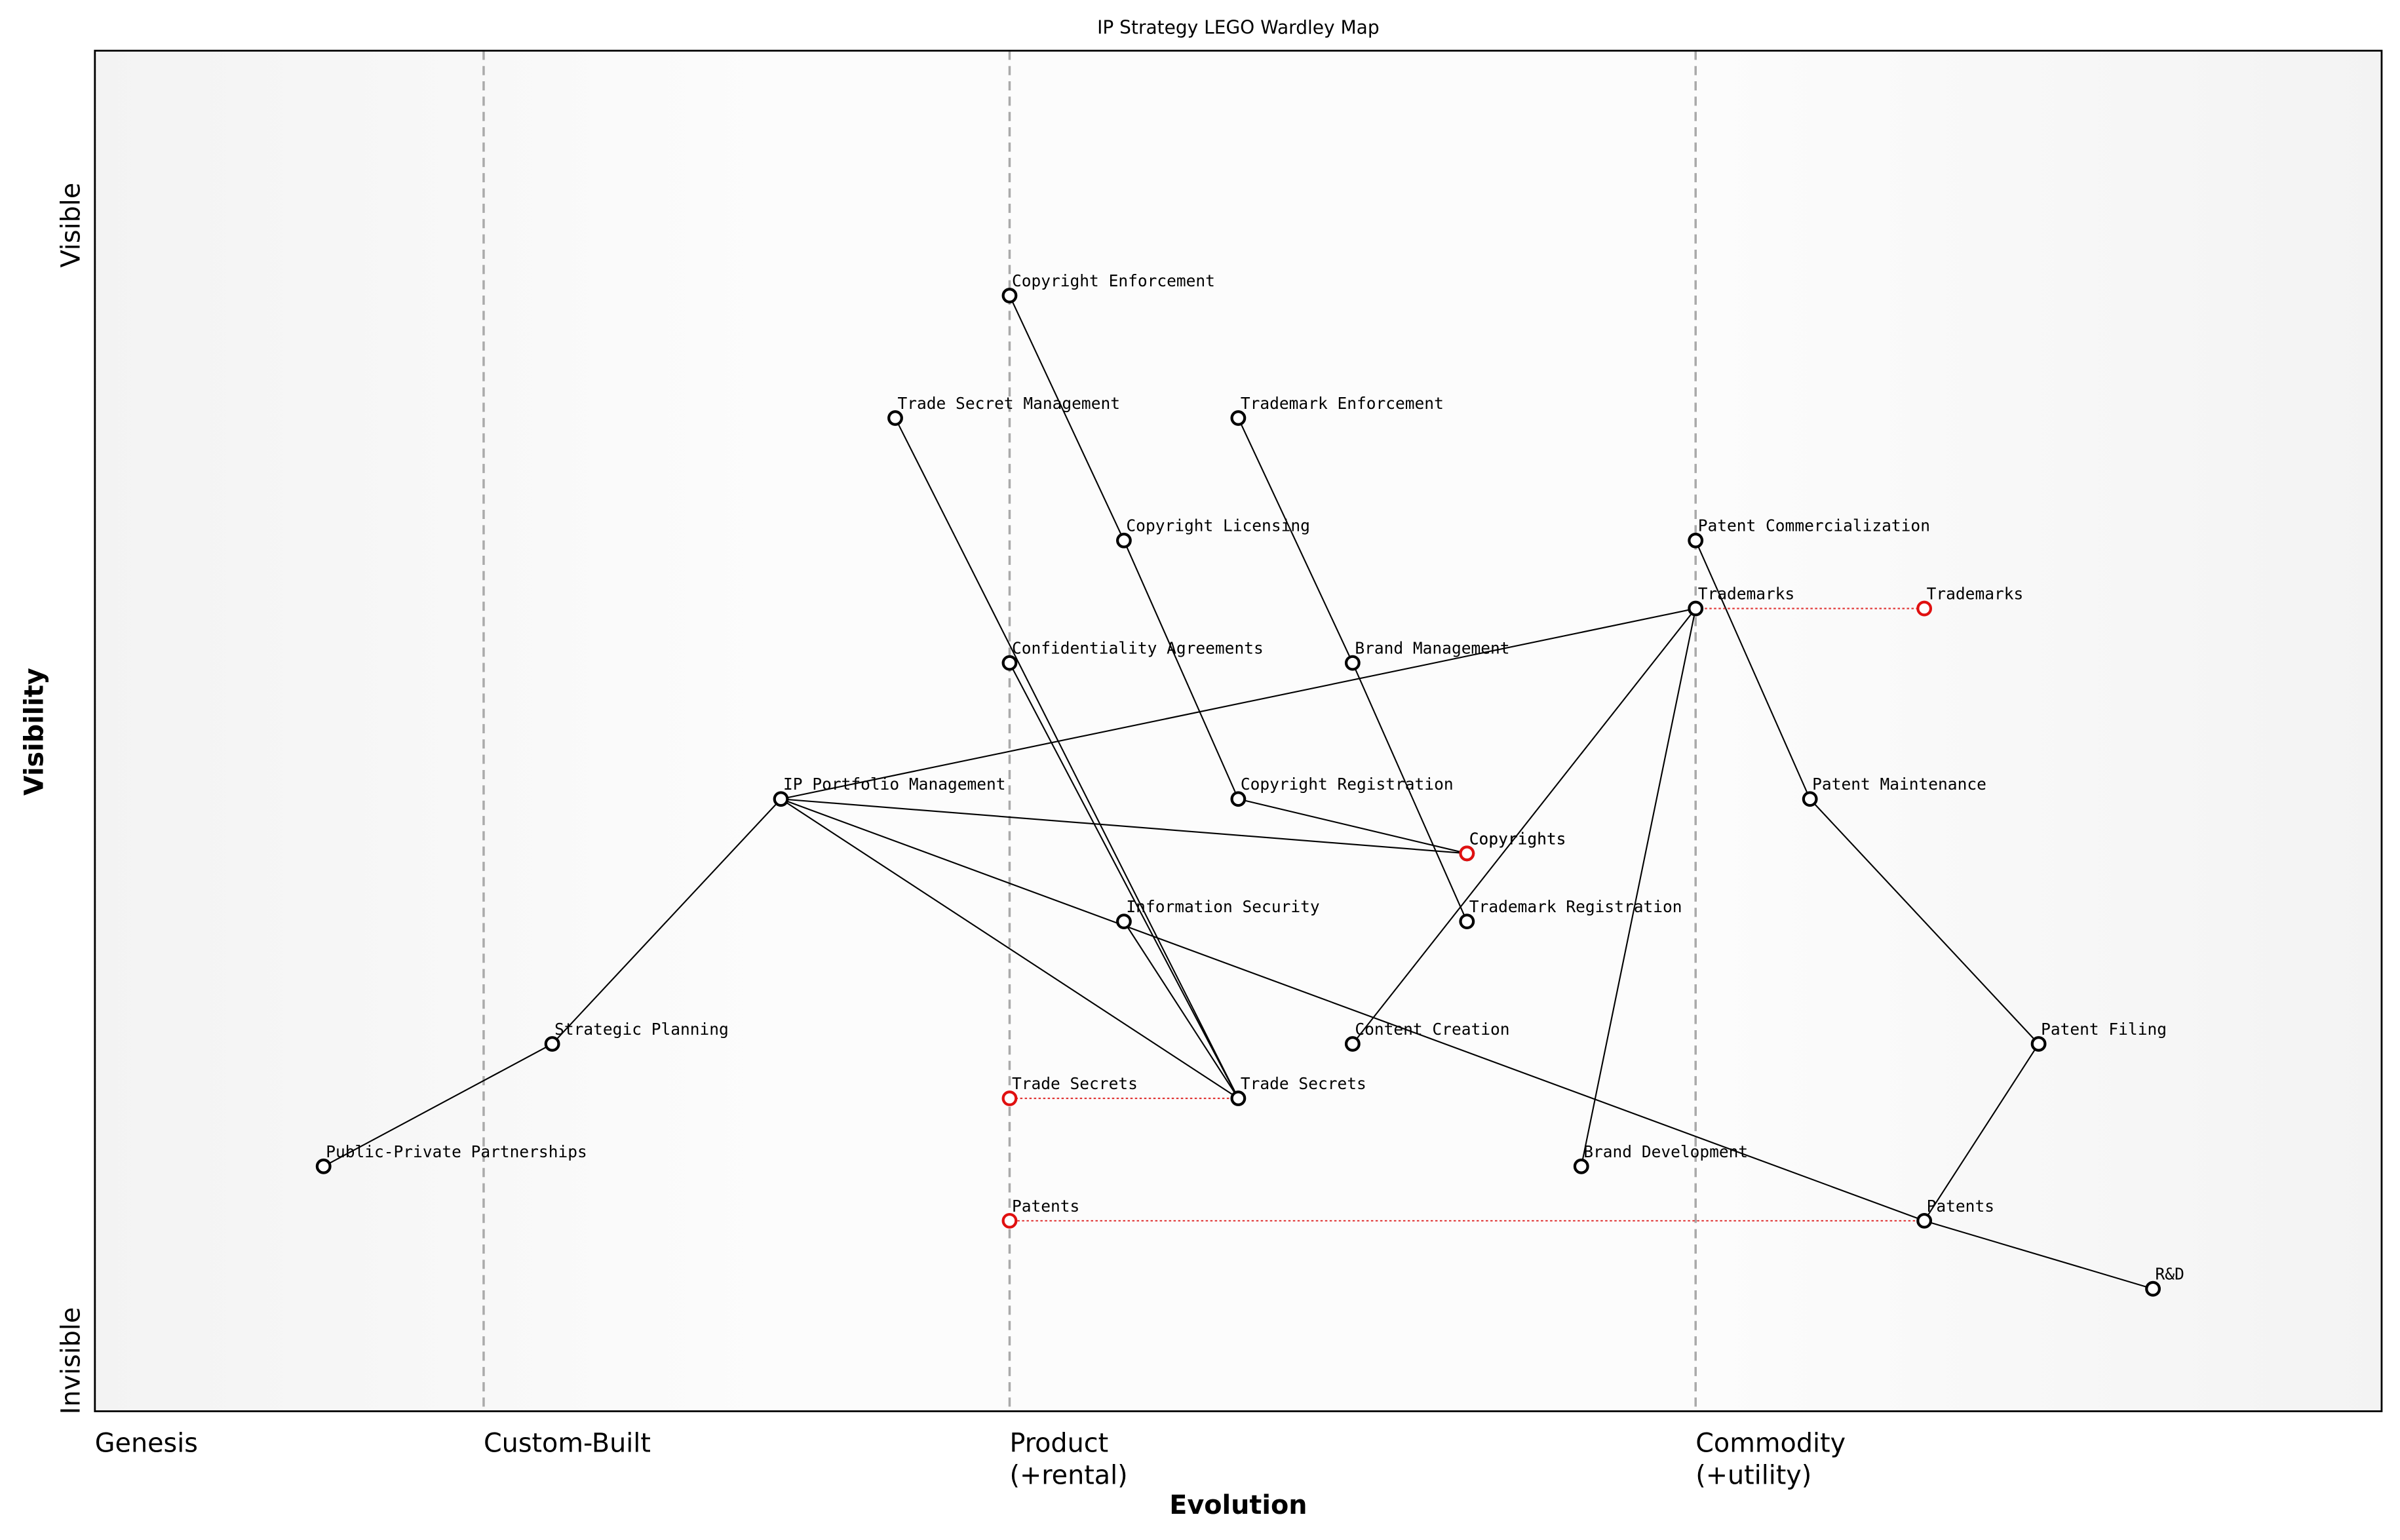 The height and width of the screenshot is (1540, 2400). What do you see at coordinates (1238, 1505) in the screenshot?
I see `x-axis-label: Evolution` at bounding box center [1238, 1505].